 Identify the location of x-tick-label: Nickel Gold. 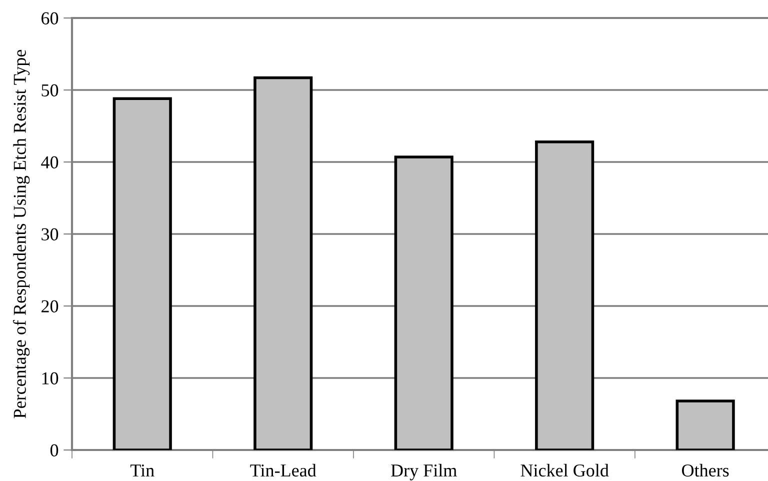
(564, 470).